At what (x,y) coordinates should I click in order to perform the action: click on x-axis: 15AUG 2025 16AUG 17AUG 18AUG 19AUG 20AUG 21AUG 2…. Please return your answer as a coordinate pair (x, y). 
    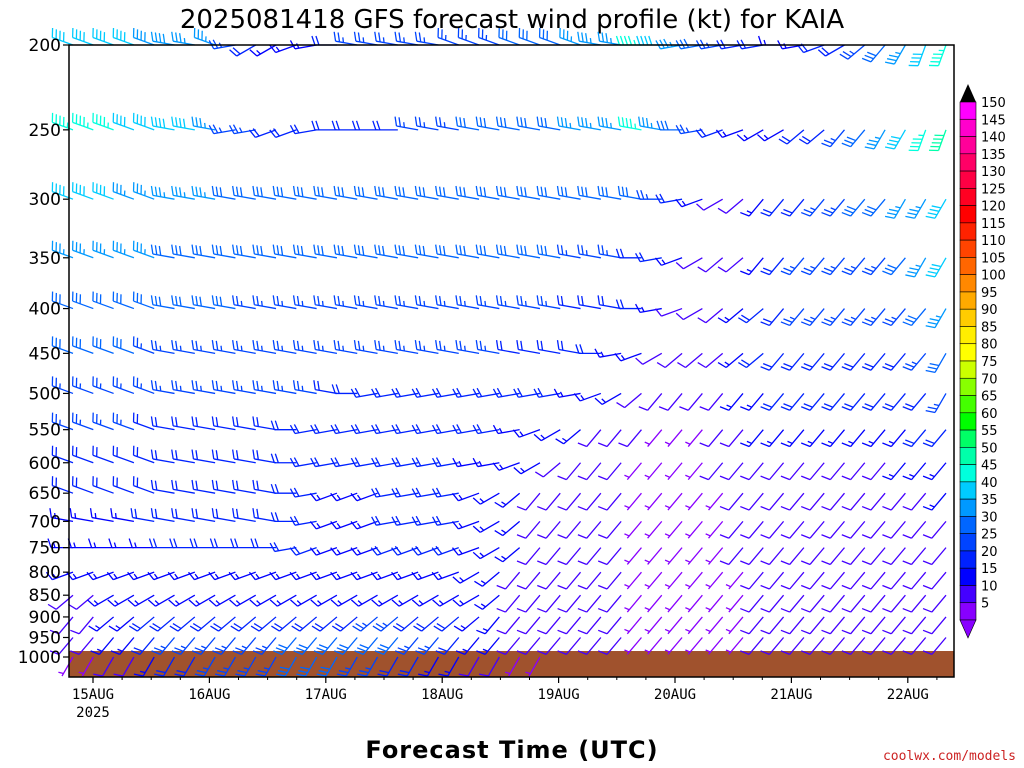
    Looking at the image, I should click on (505, 699).